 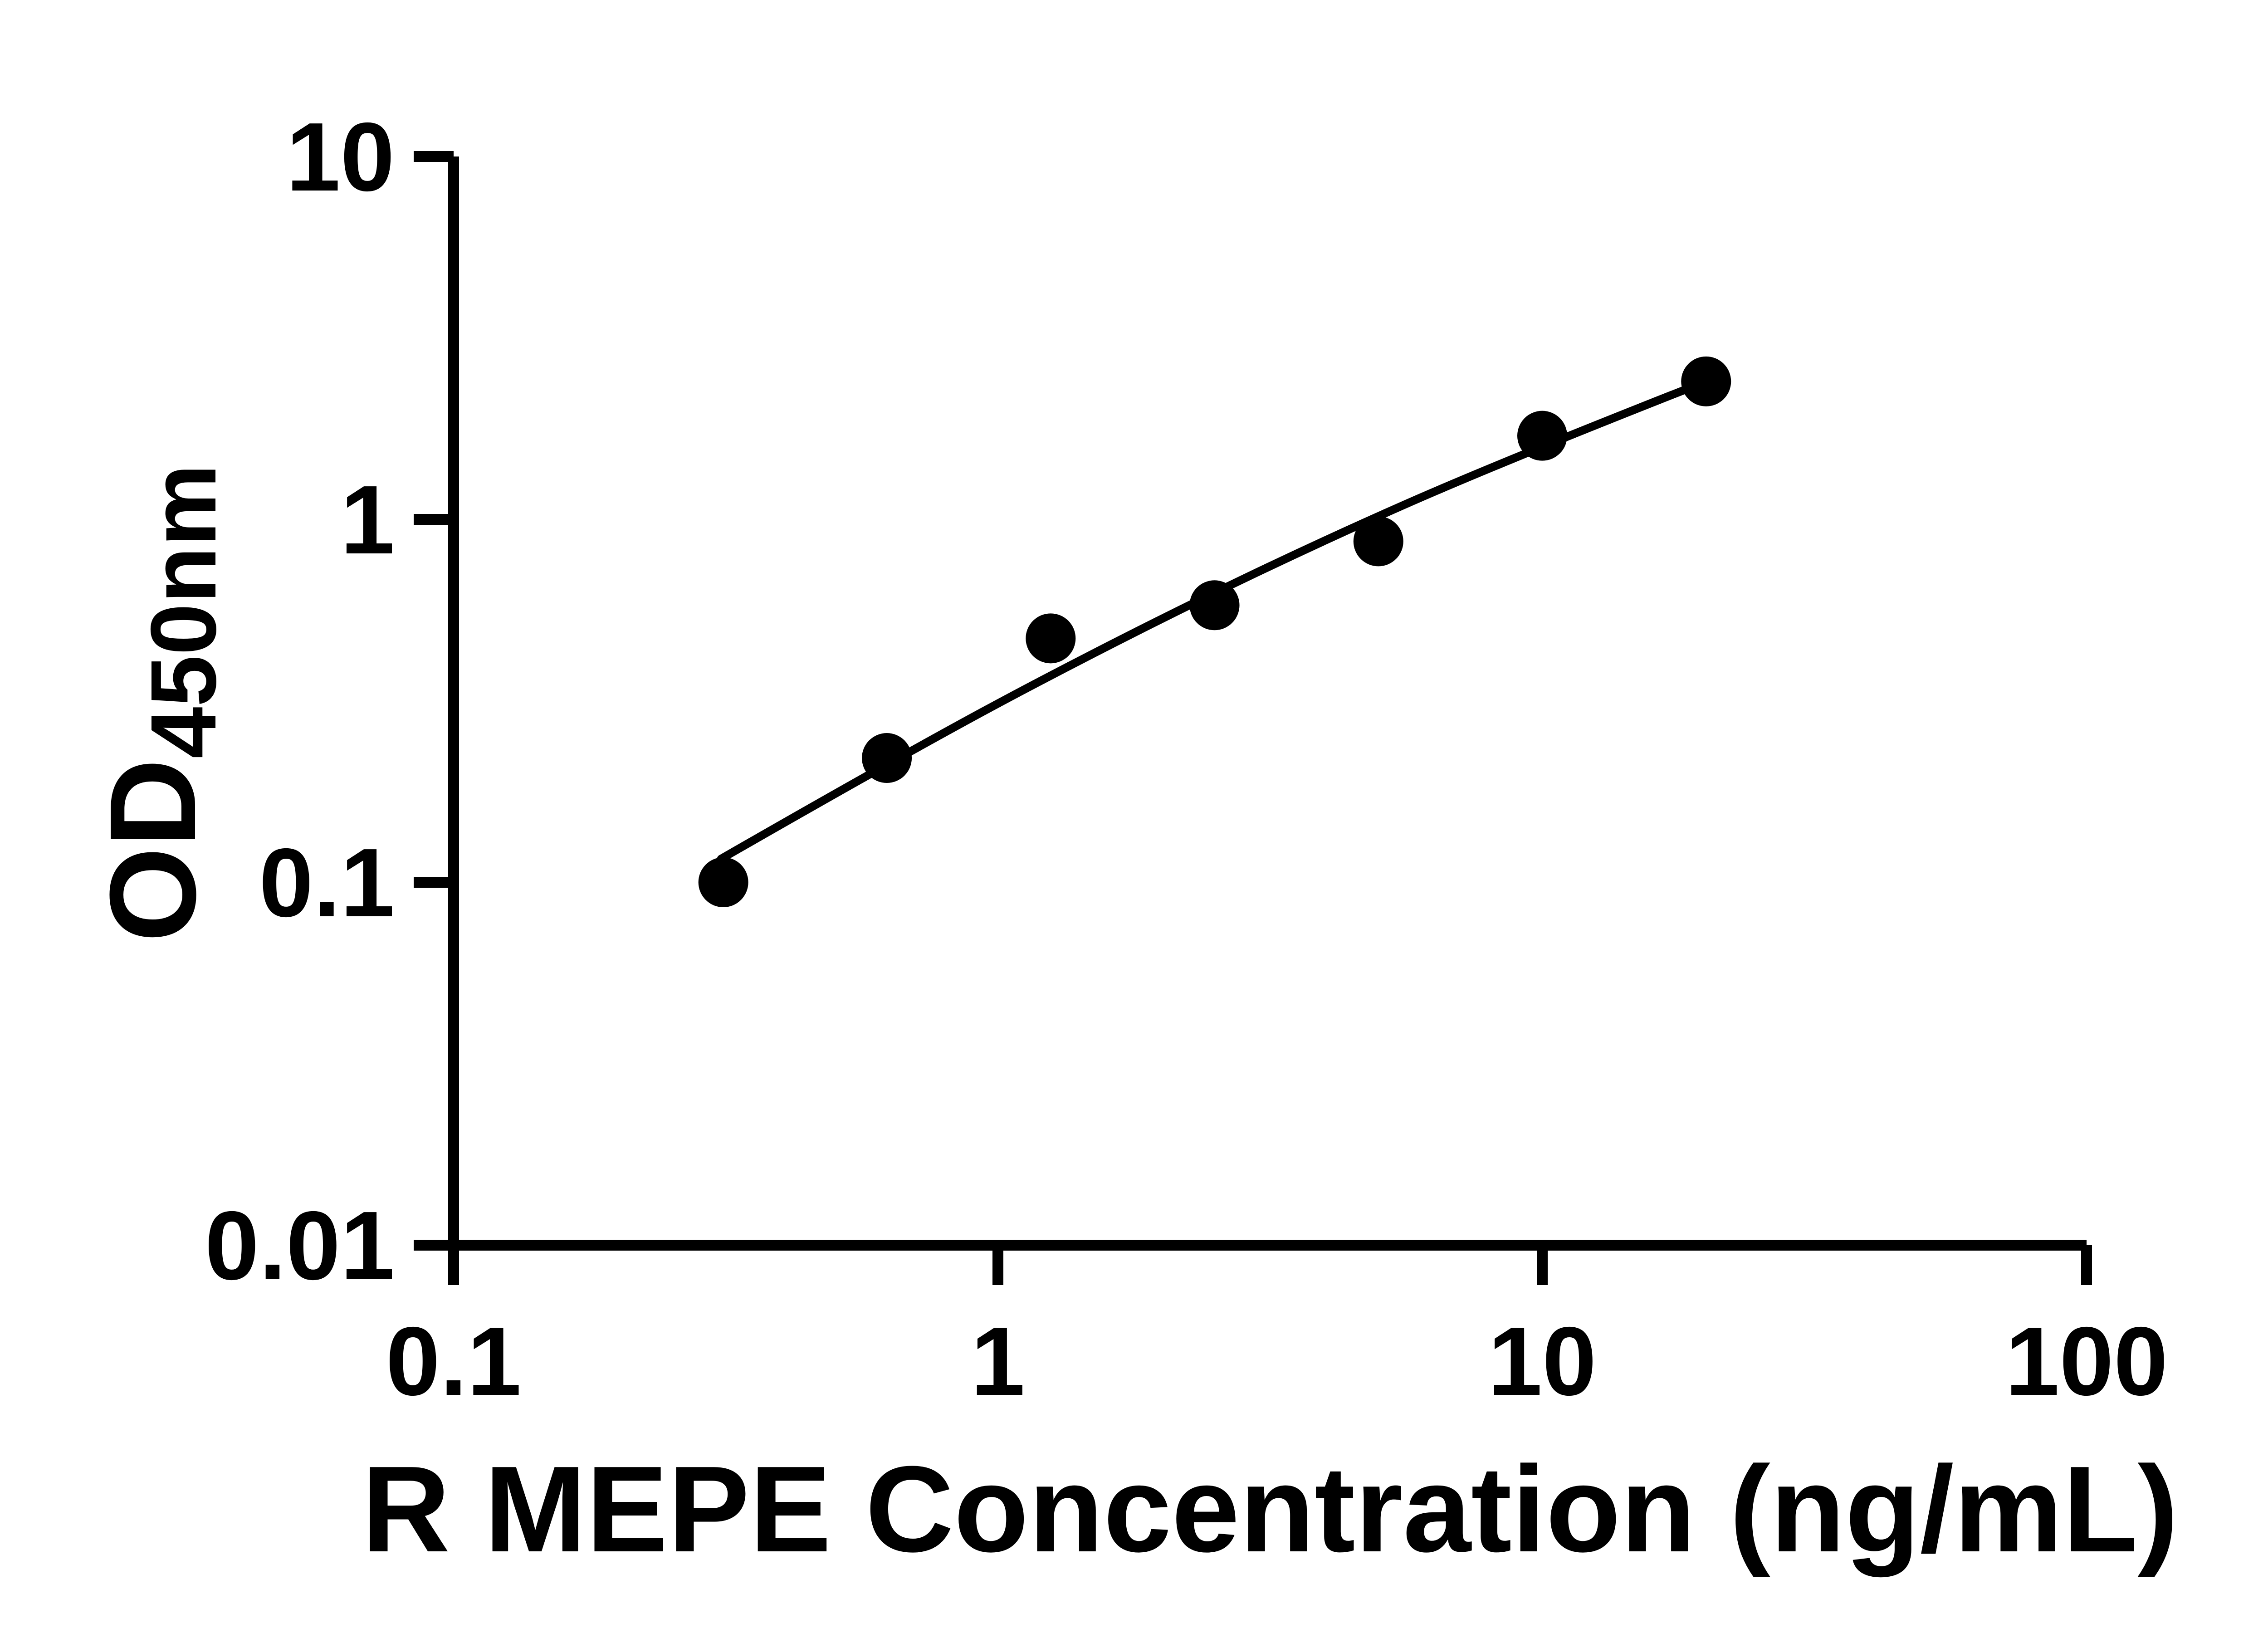 I want to click on y-axis-title-subscript: 450nm, so click(x=184, y=611).